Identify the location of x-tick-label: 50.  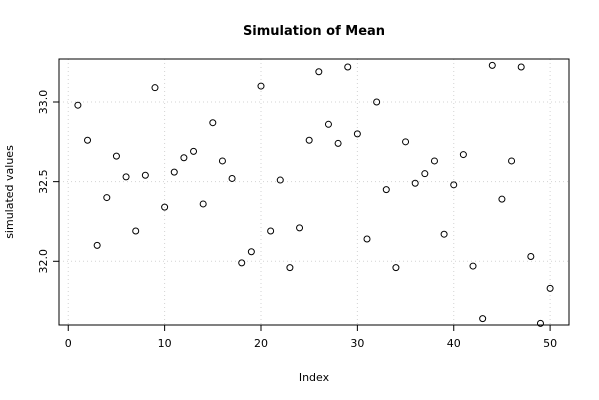
(550, 343).